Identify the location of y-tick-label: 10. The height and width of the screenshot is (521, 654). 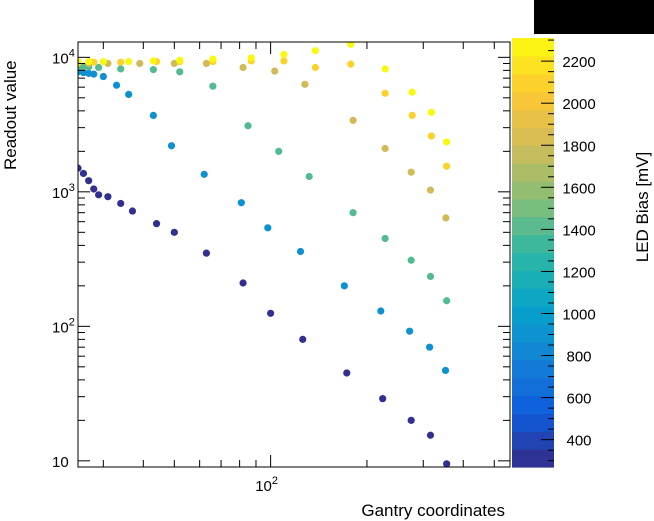
(60, 462).